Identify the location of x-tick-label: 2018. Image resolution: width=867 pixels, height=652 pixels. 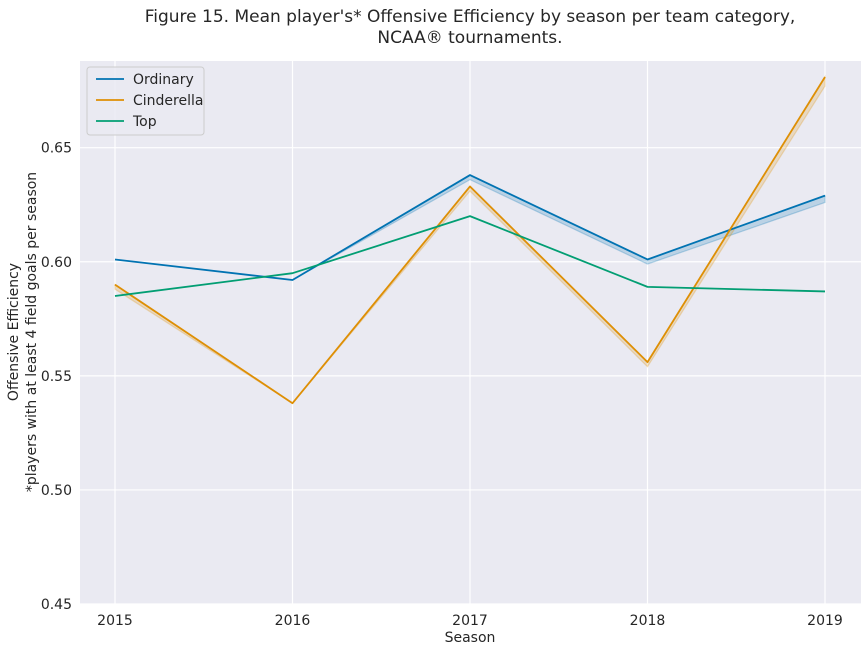
(648, 621).